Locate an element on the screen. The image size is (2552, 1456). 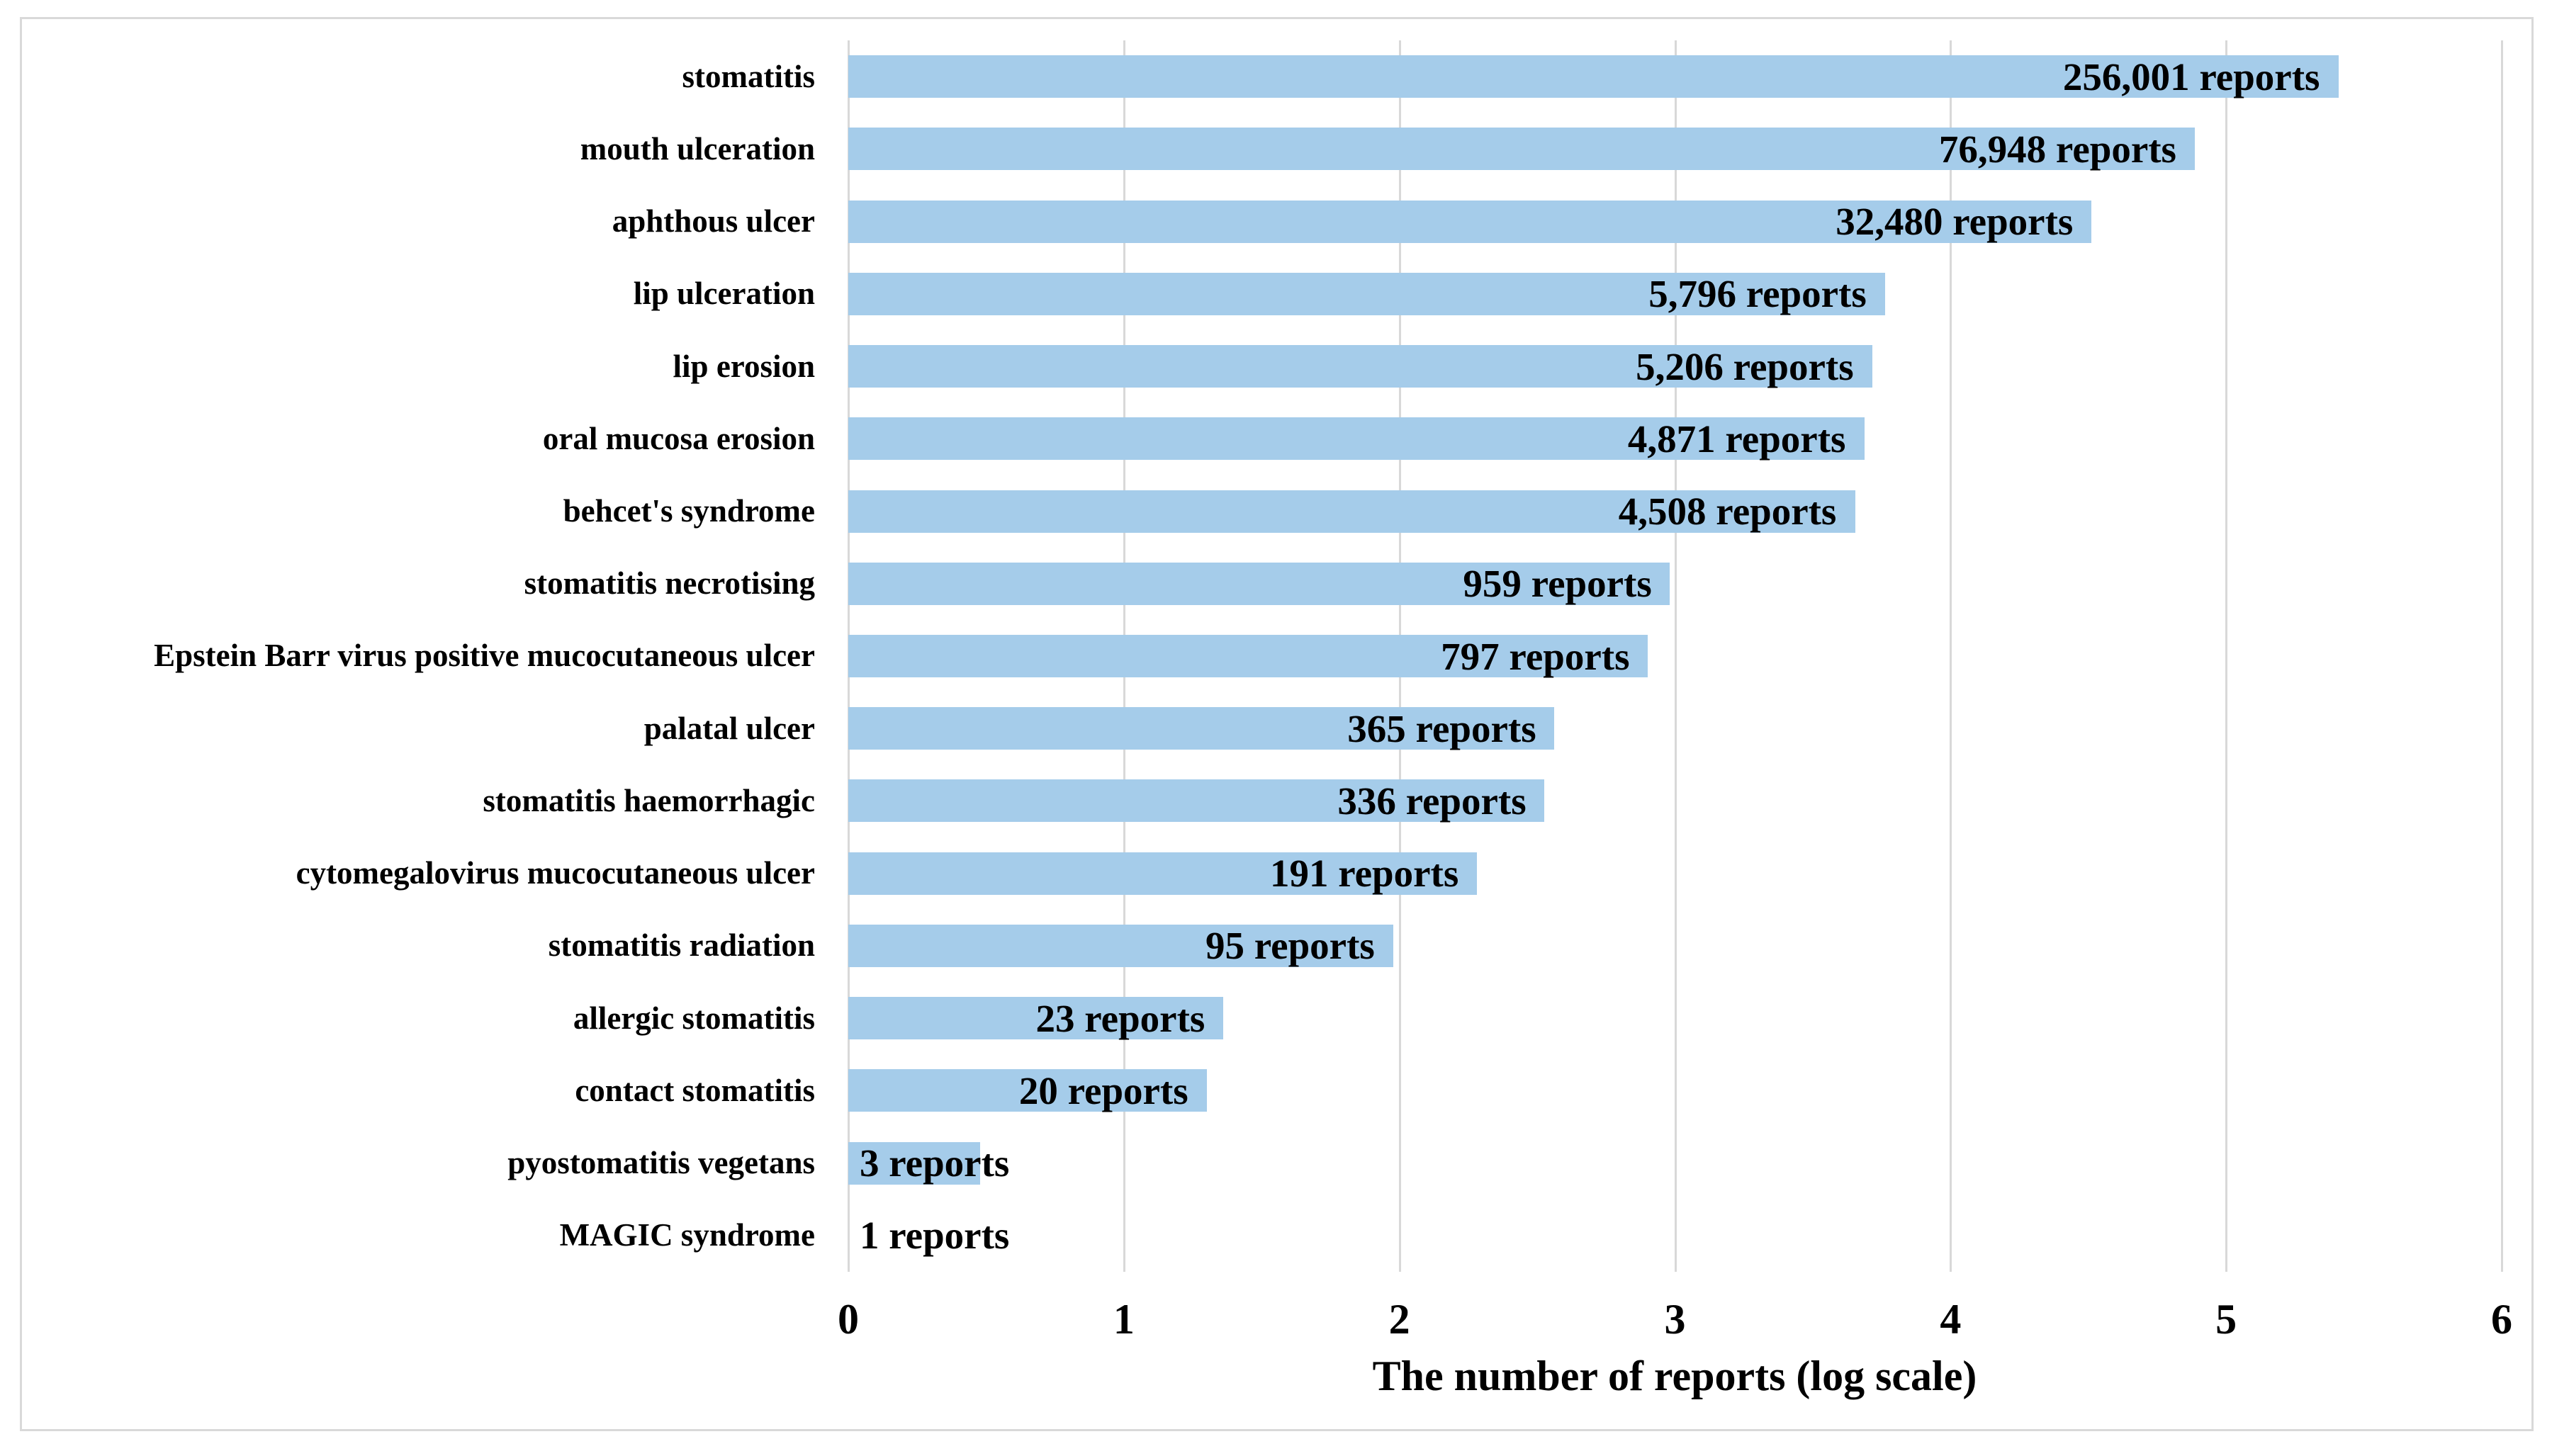
value-label: 20 reports is located at coordinates (1103, 1090).